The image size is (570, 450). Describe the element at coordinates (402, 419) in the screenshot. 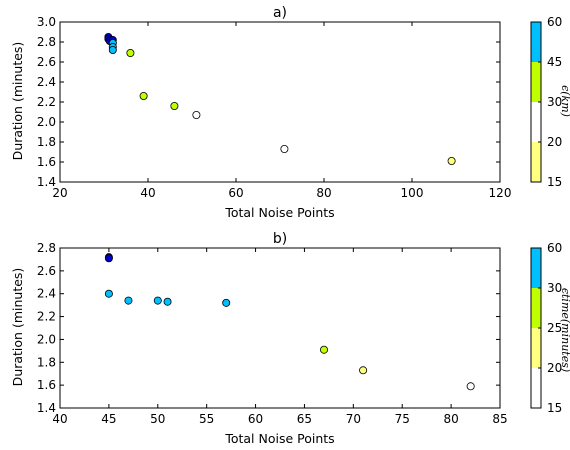

I see `x-tick-label: 75` at that location.